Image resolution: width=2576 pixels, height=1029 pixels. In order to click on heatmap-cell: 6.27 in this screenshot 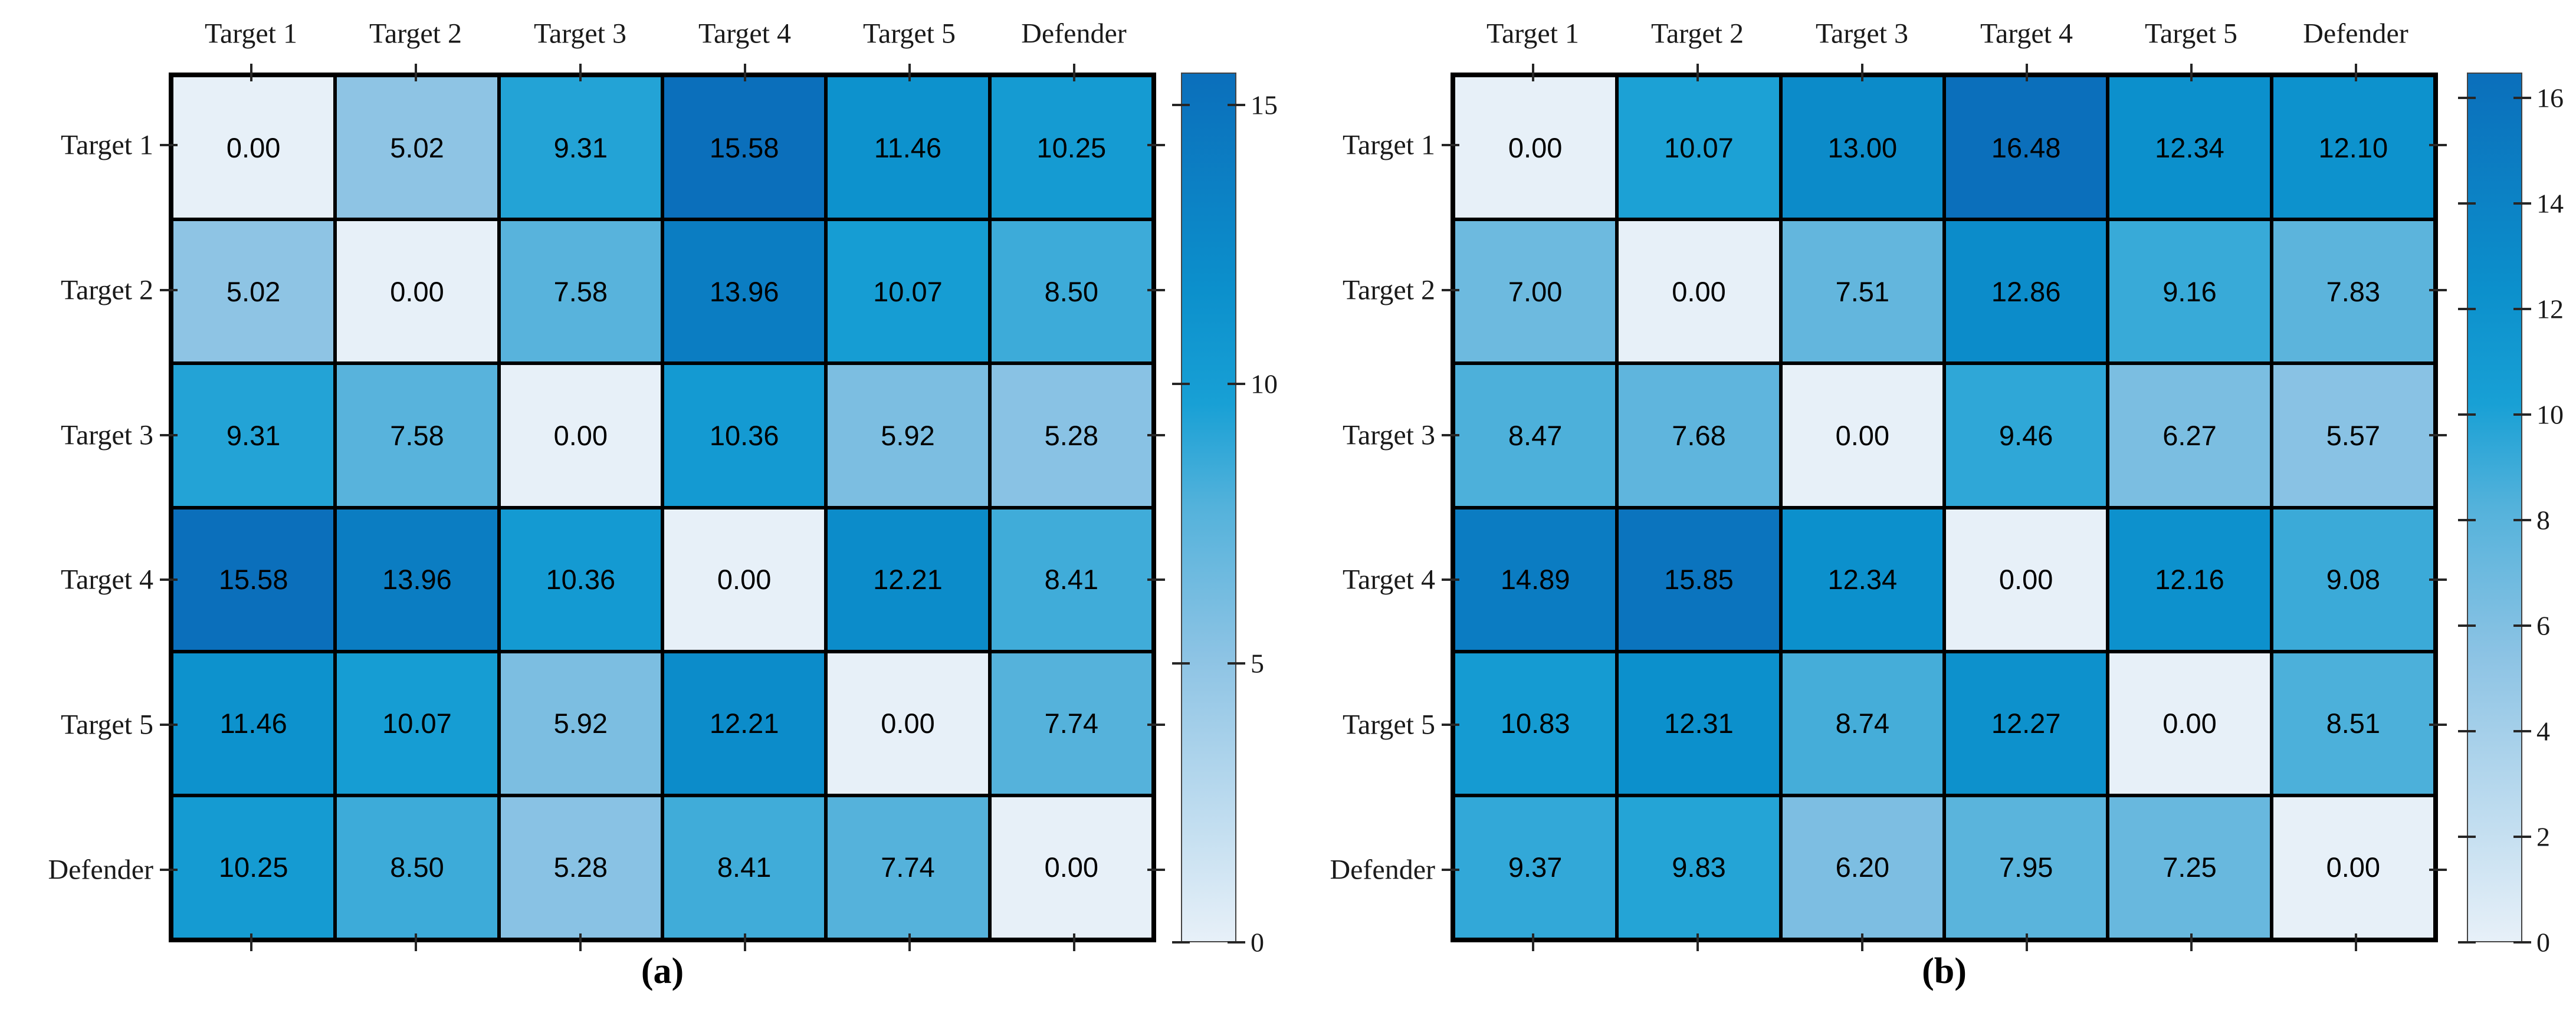, I will do `click(2190, 435)`.